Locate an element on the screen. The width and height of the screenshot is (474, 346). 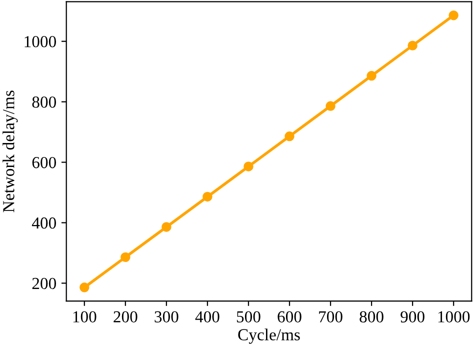
y-axis-title: Network delay/ms is located at coordinates (10, 151).